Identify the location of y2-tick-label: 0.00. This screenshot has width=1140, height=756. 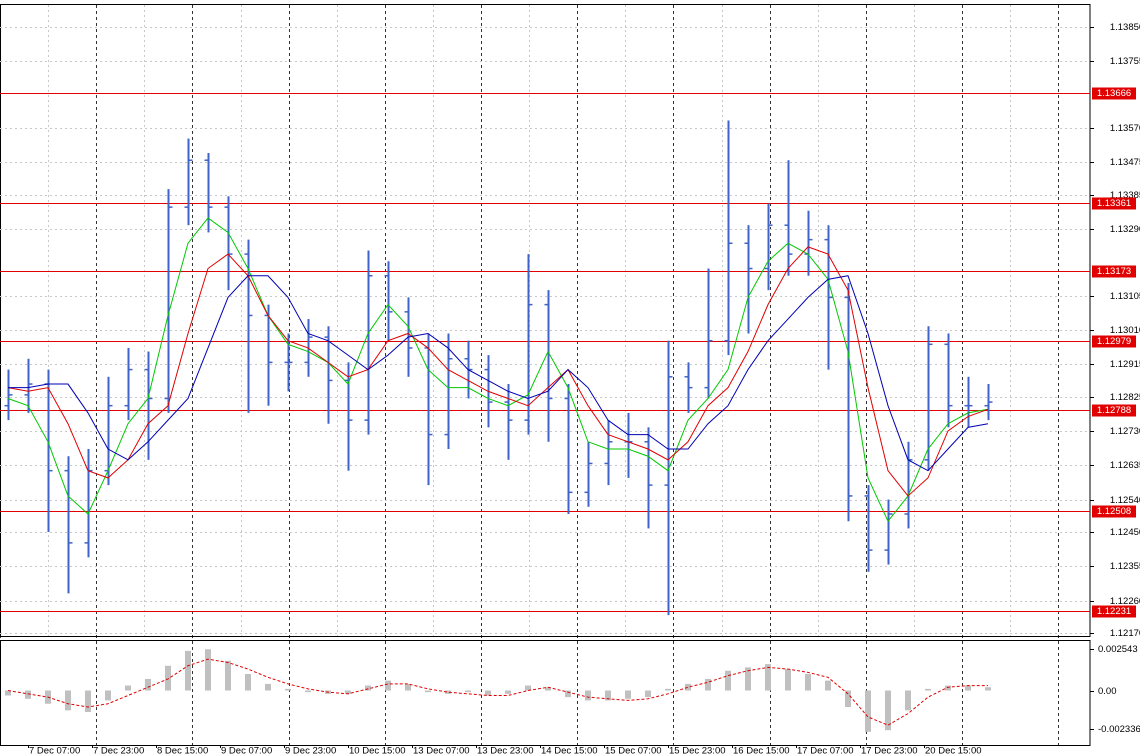
(1107, 691).